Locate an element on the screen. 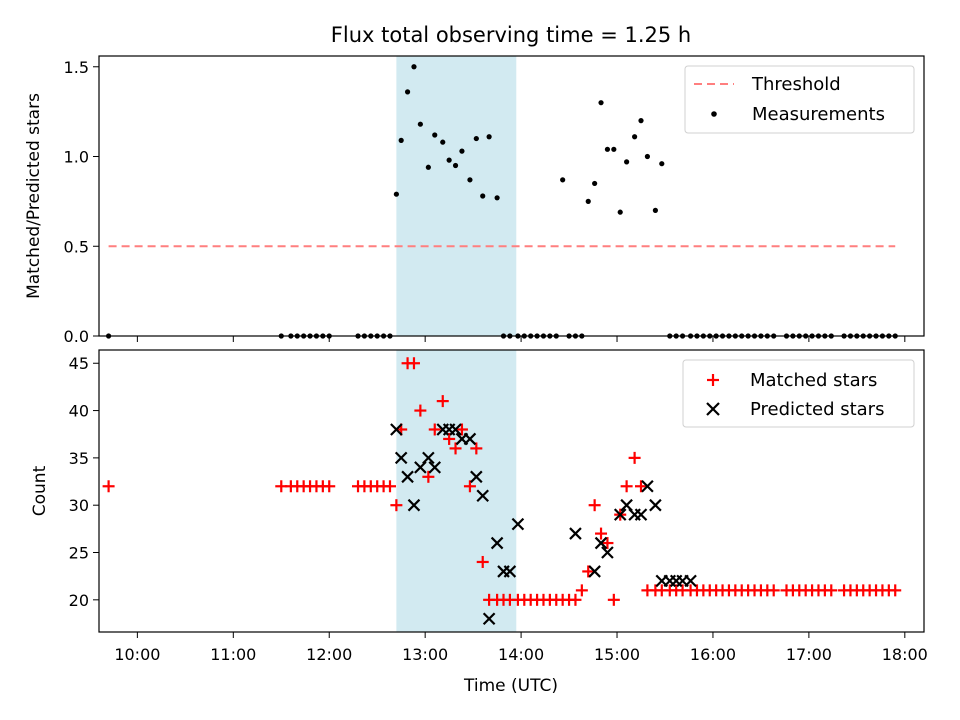 The width and height of the screenshot is (960, 720). x-tick-label: 16:00 is located at coordinates (713, 654).